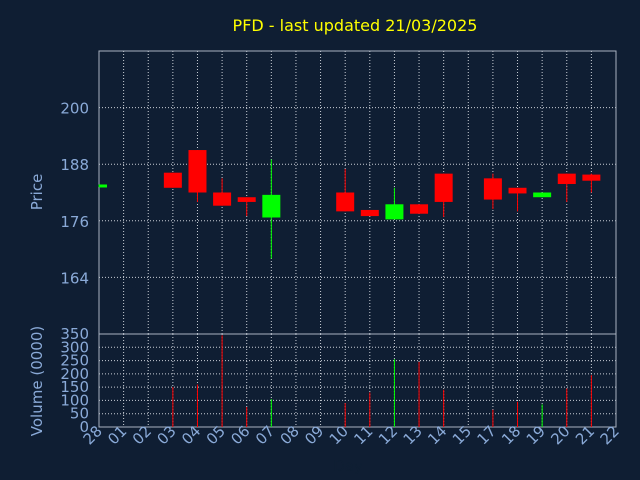 Image resolution: width=640 pixels, height=480 pixels. I want to click on x-tick-label: 04, so click(191, 435).